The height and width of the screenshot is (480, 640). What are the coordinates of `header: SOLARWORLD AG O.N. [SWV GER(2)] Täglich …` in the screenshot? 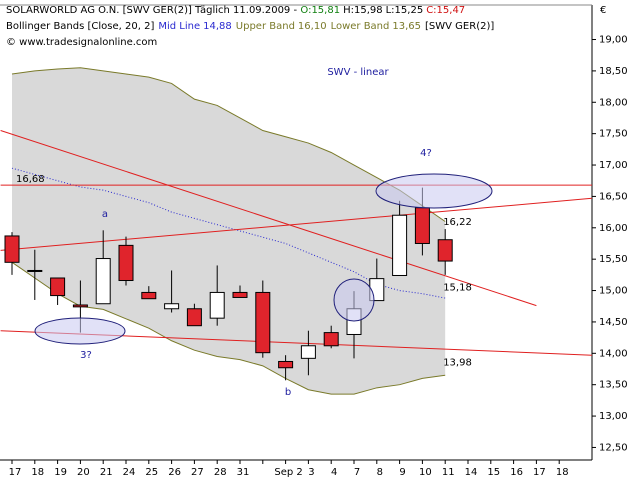 It's located at (250, 26).